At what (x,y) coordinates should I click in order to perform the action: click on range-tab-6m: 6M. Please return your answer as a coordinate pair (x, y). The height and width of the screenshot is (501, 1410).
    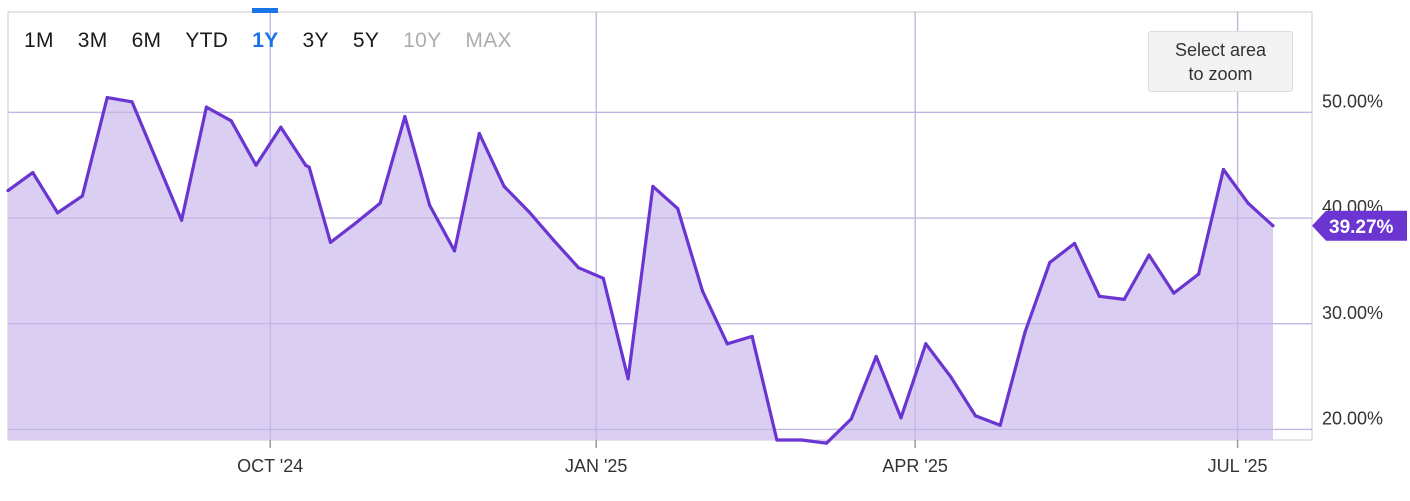
    Looking at the image, I should click on (146, 40).